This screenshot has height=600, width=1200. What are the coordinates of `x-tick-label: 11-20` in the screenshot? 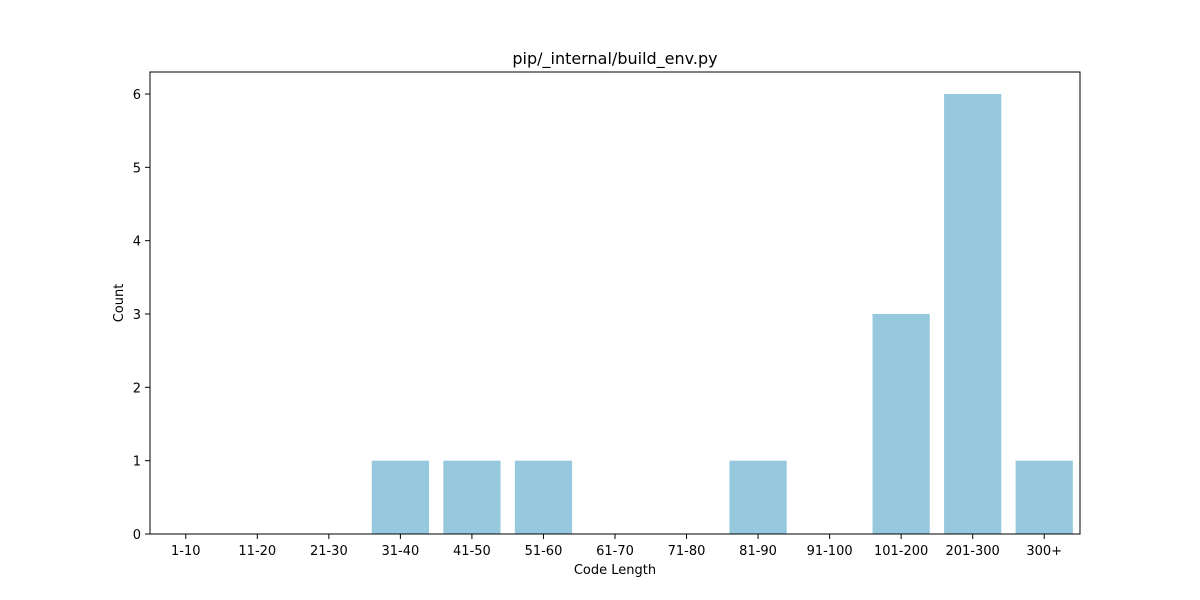 It's located at (257, 551).